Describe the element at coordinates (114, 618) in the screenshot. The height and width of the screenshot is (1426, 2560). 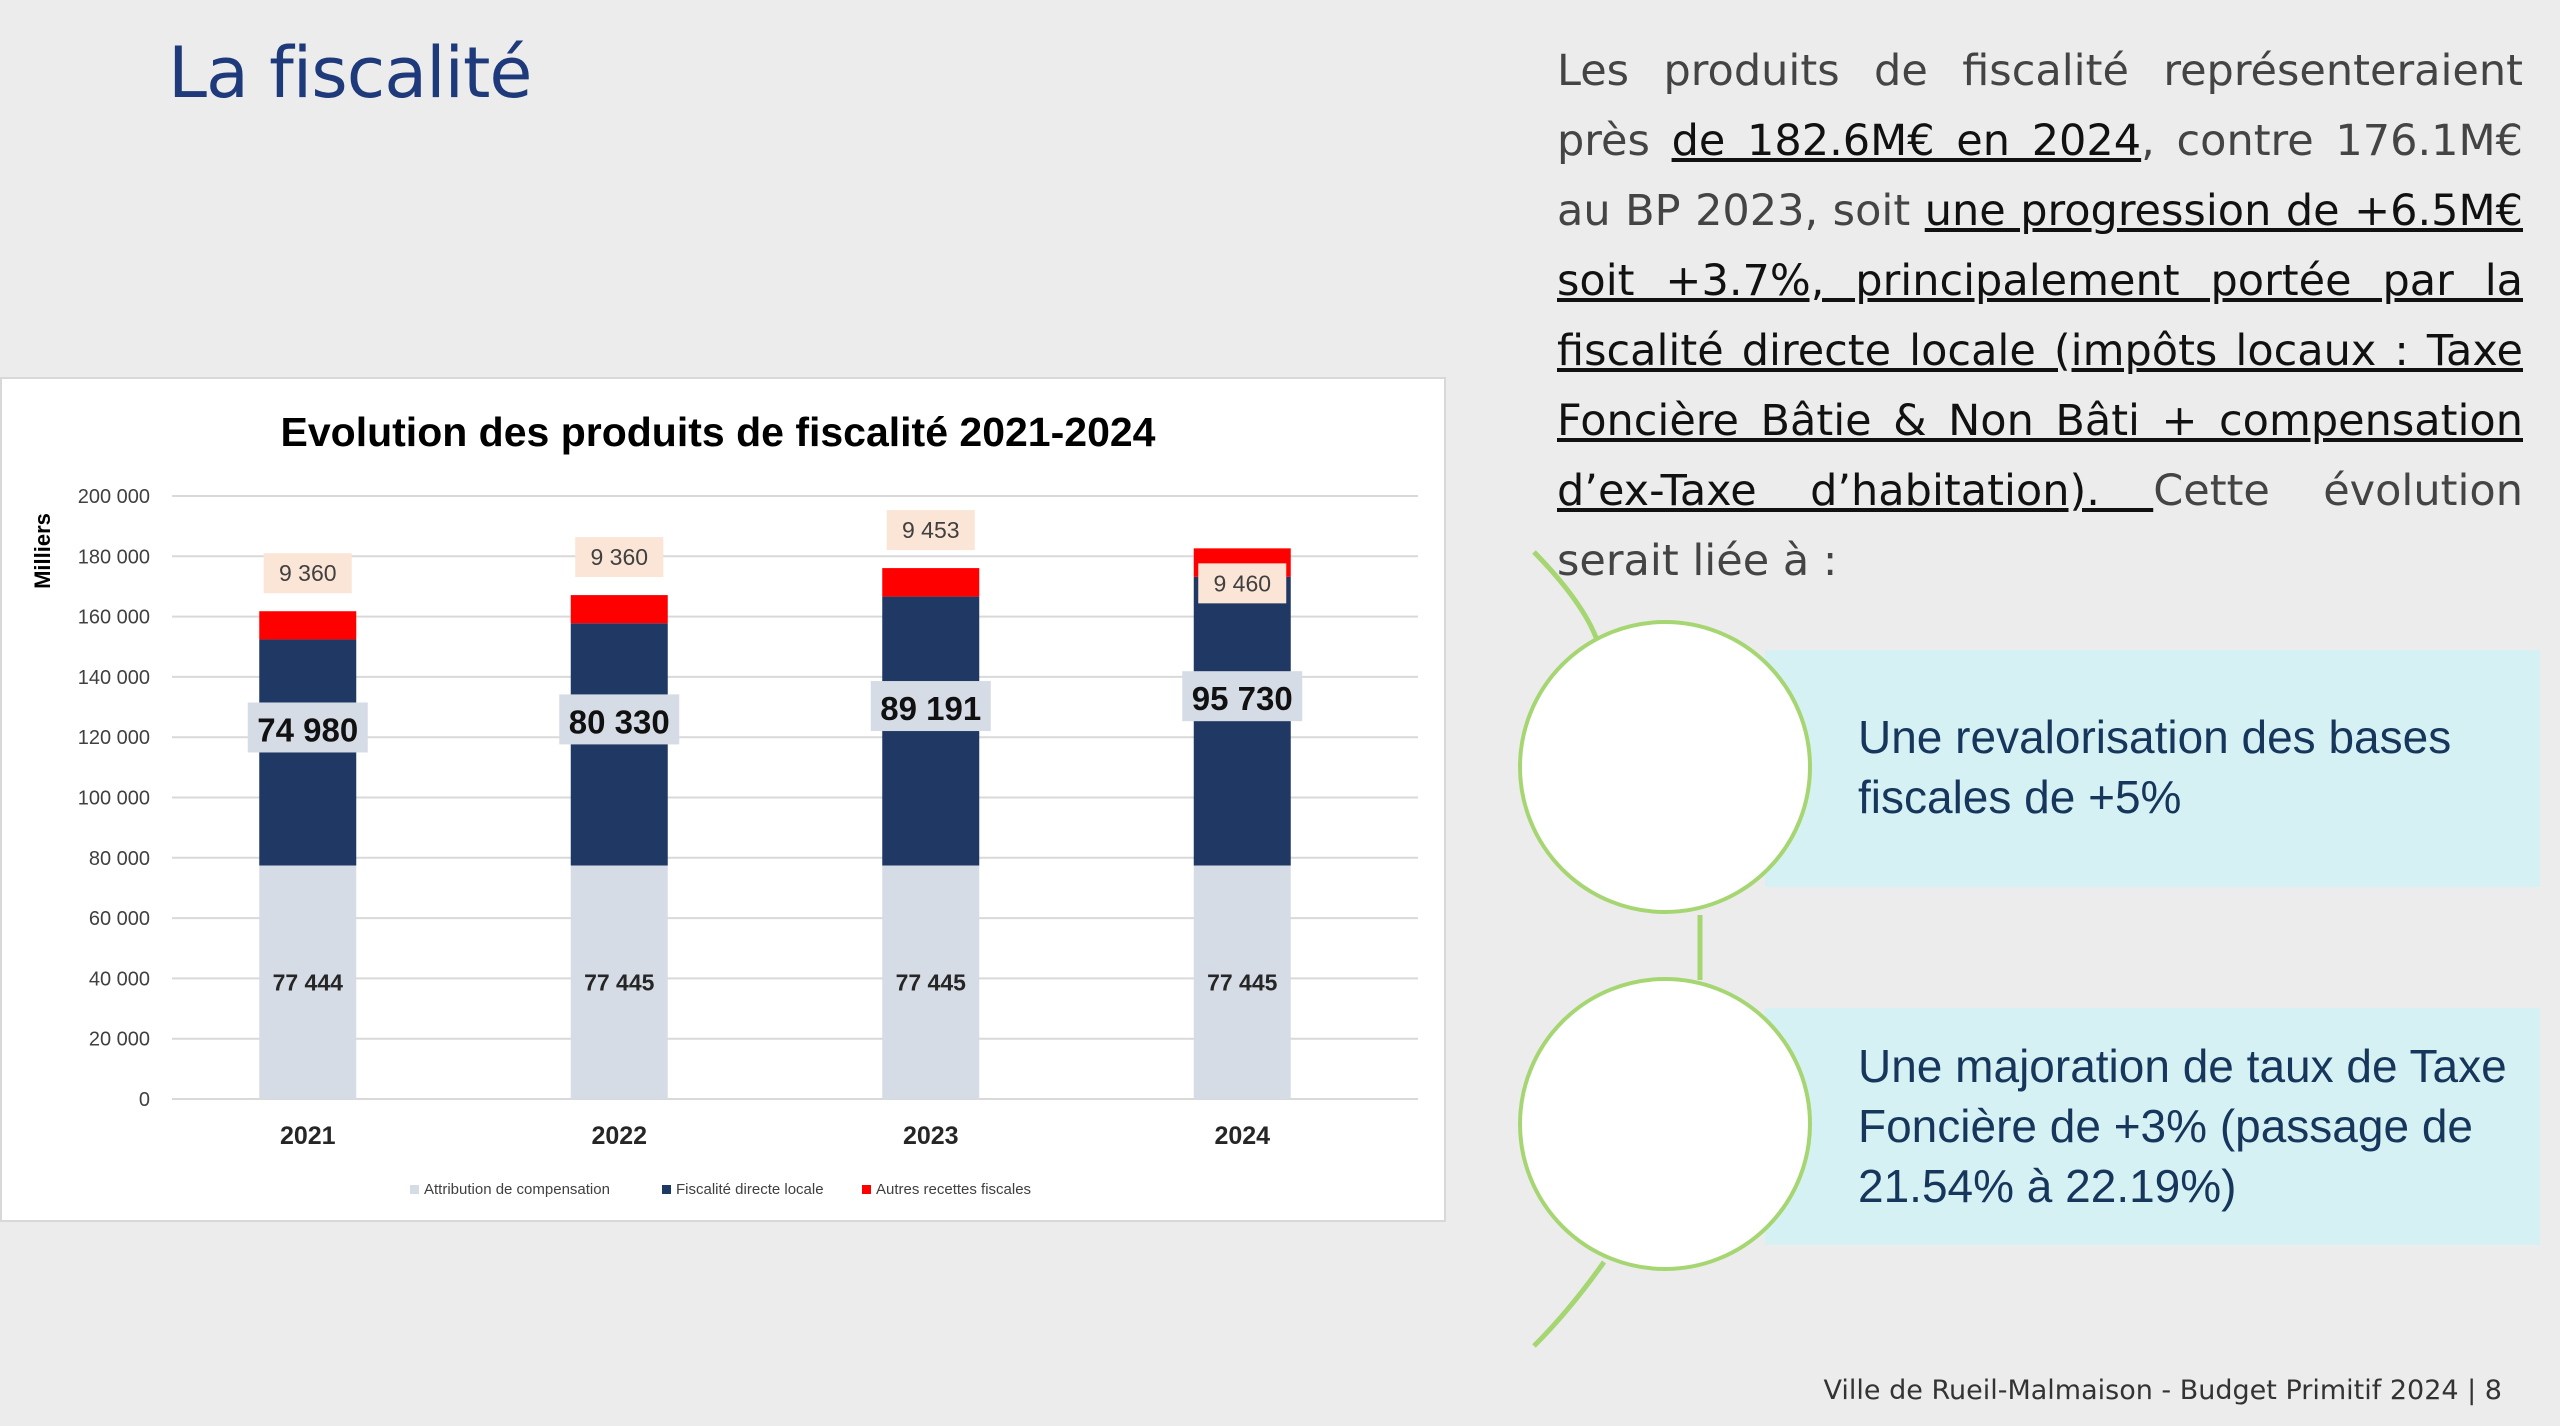
I see `y-tick-label: 160 000` at that location.